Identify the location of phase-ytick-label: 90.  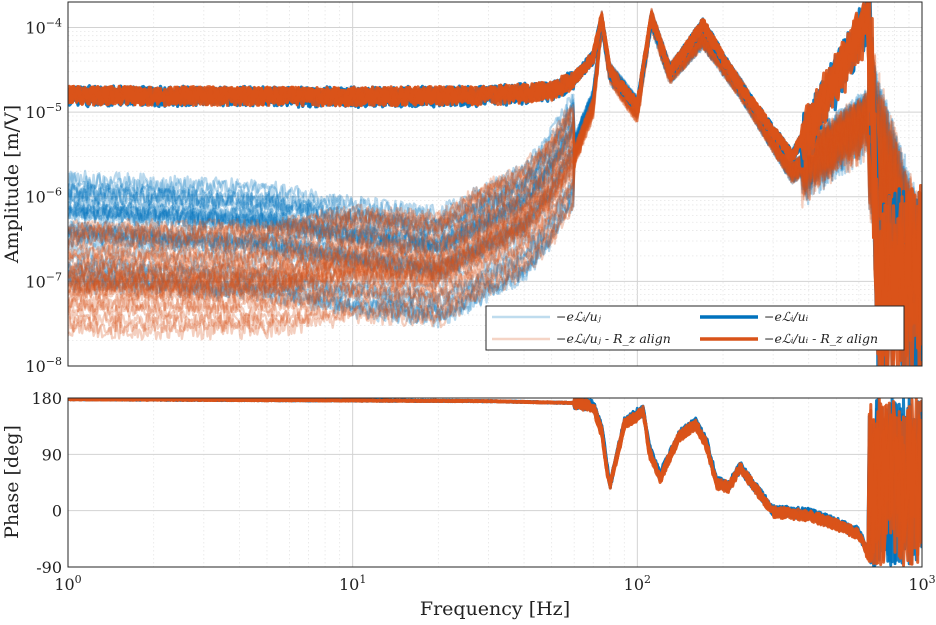
(52, 454).